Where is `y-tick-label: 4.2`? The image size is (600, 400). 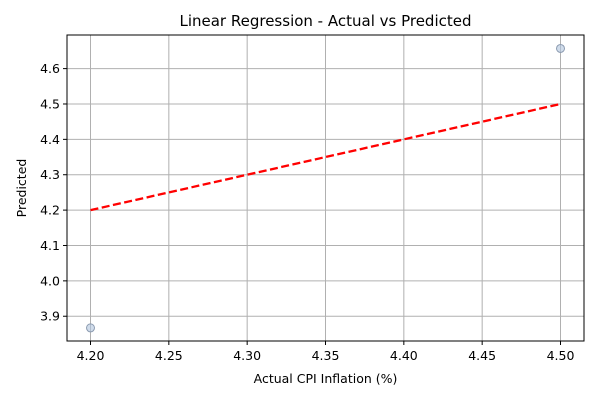 y-tick-label: 4.2 is located at coordinates (50, 210).